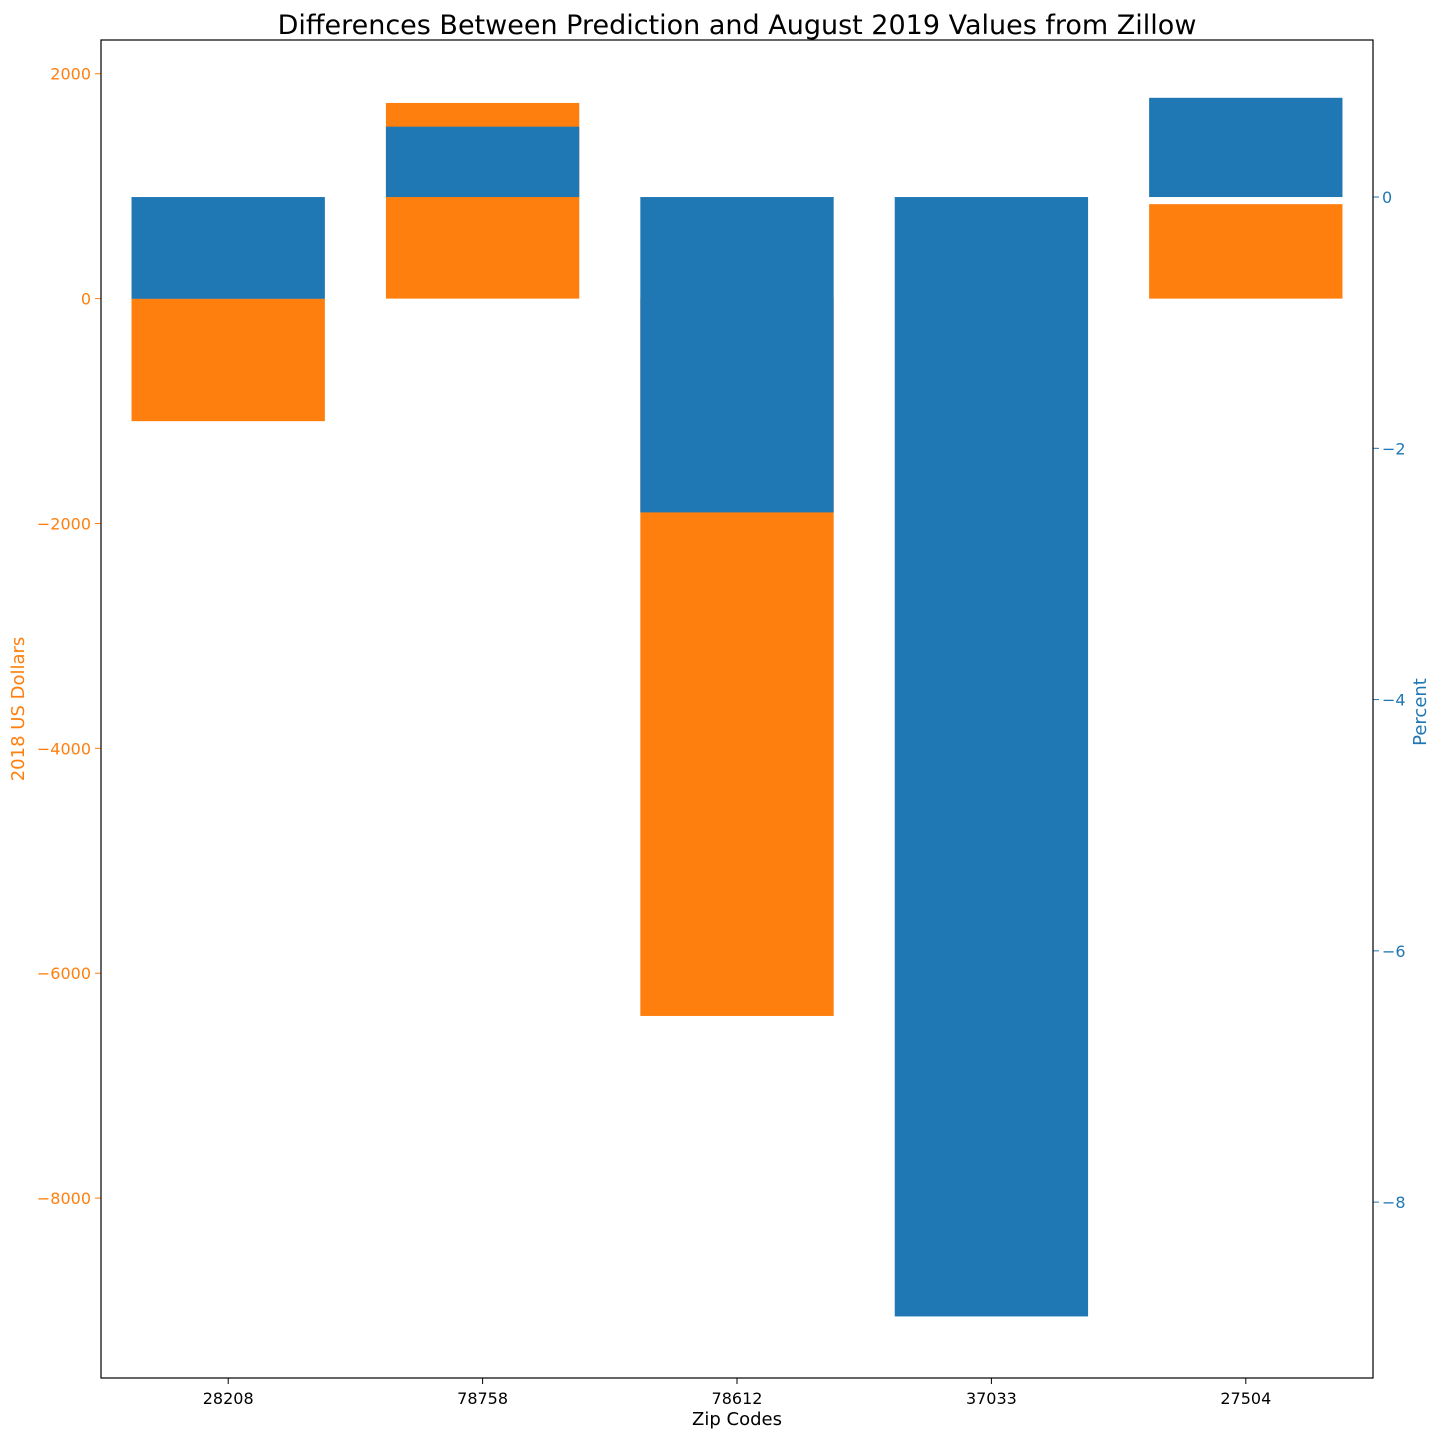 The width and height of the screenshot is (1440, 1440). I want to click on left-tick-label: −2000, so click(64, 523).